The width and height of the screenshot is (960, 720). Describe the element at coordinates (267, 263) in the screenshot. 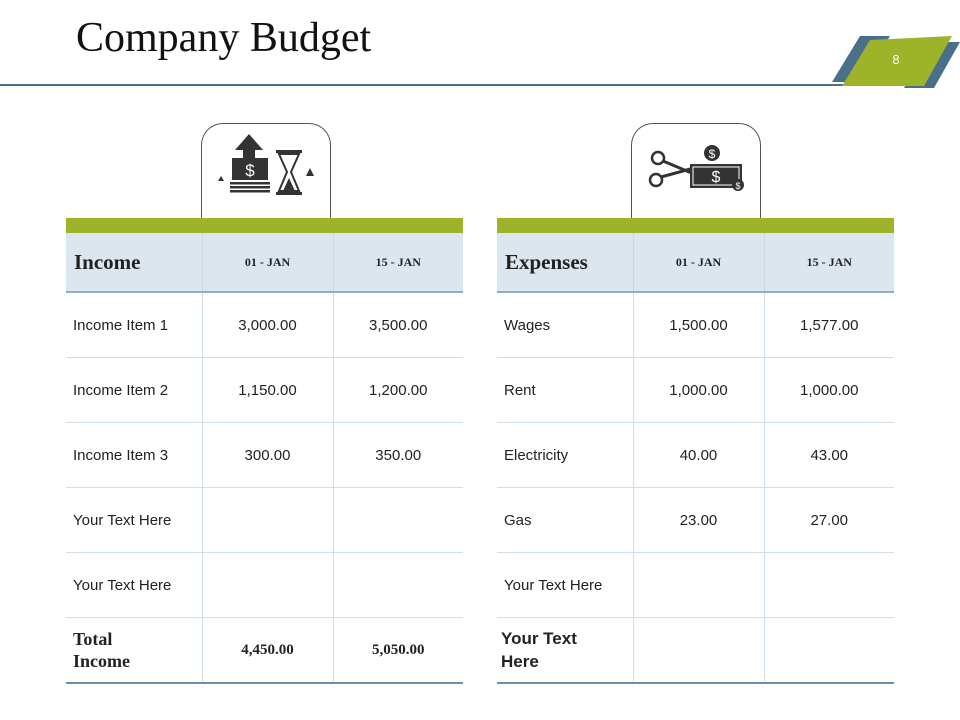

I see `income-header-col1: 01 - JAN` at that location.